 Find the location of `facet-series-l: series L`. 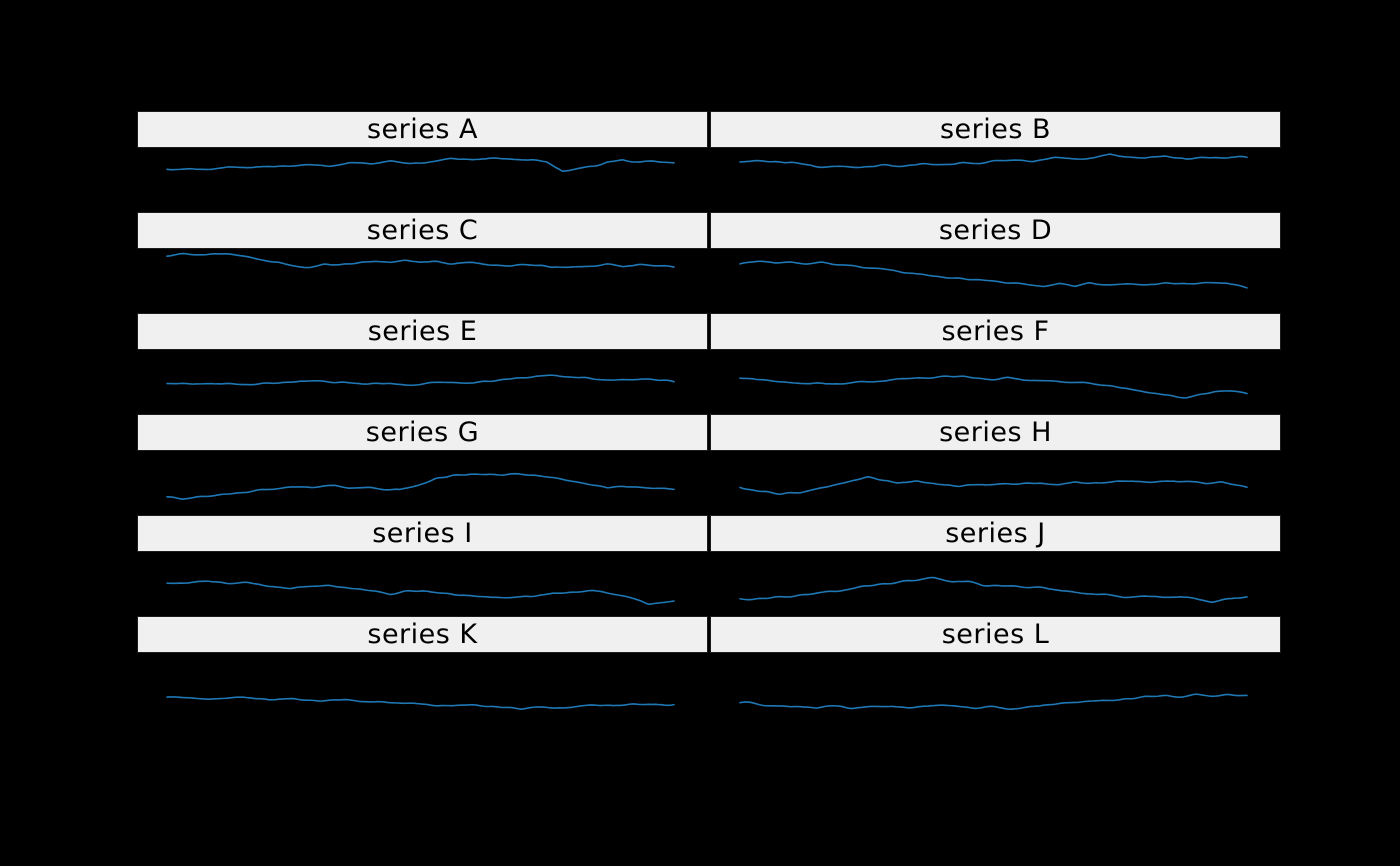

facet-series-l: series L is located at coordinates (995, 666).